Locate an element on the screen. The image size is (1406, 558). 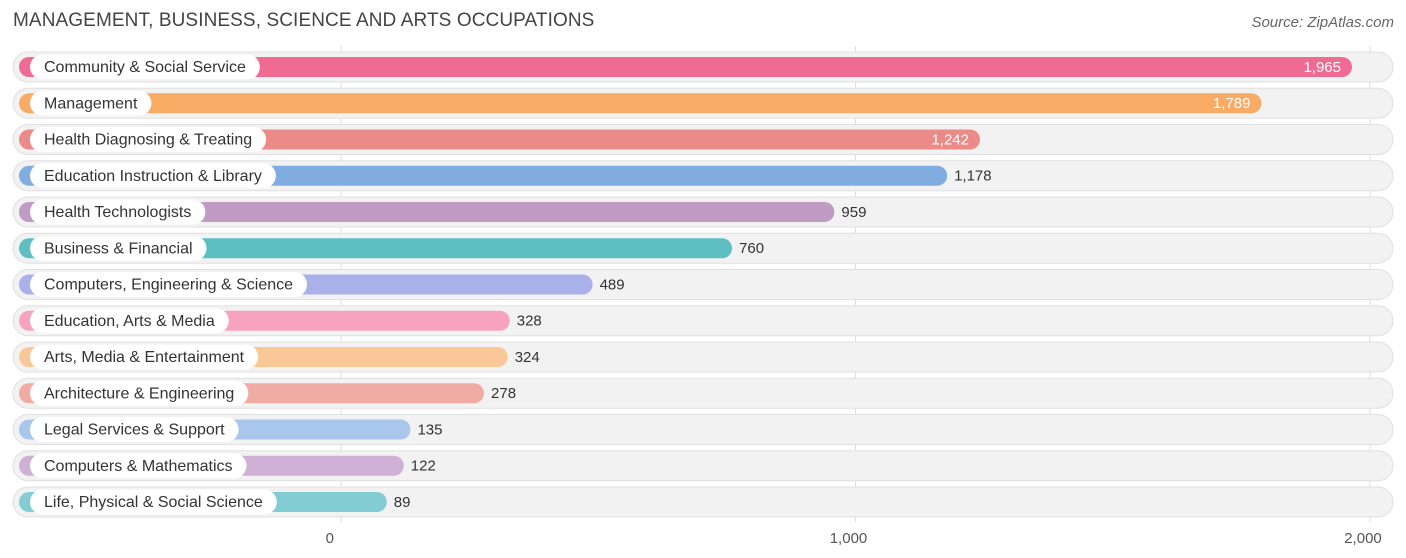
bar-row: Legal Services & Support 135 is located at coordinates (703, 429).